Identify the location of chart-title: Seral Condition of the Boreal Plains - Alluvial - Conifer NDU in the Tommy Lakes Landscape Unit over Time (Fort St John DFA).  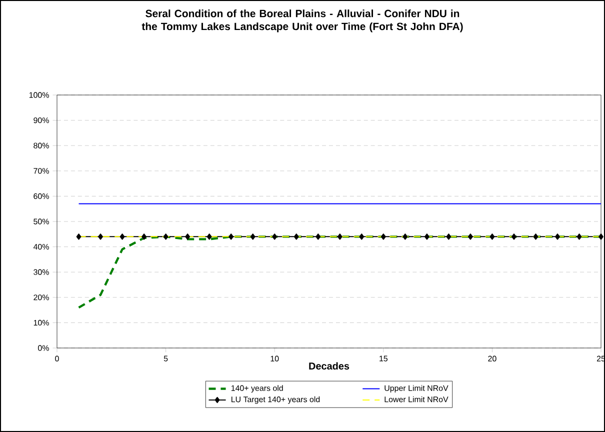
(302, 21).